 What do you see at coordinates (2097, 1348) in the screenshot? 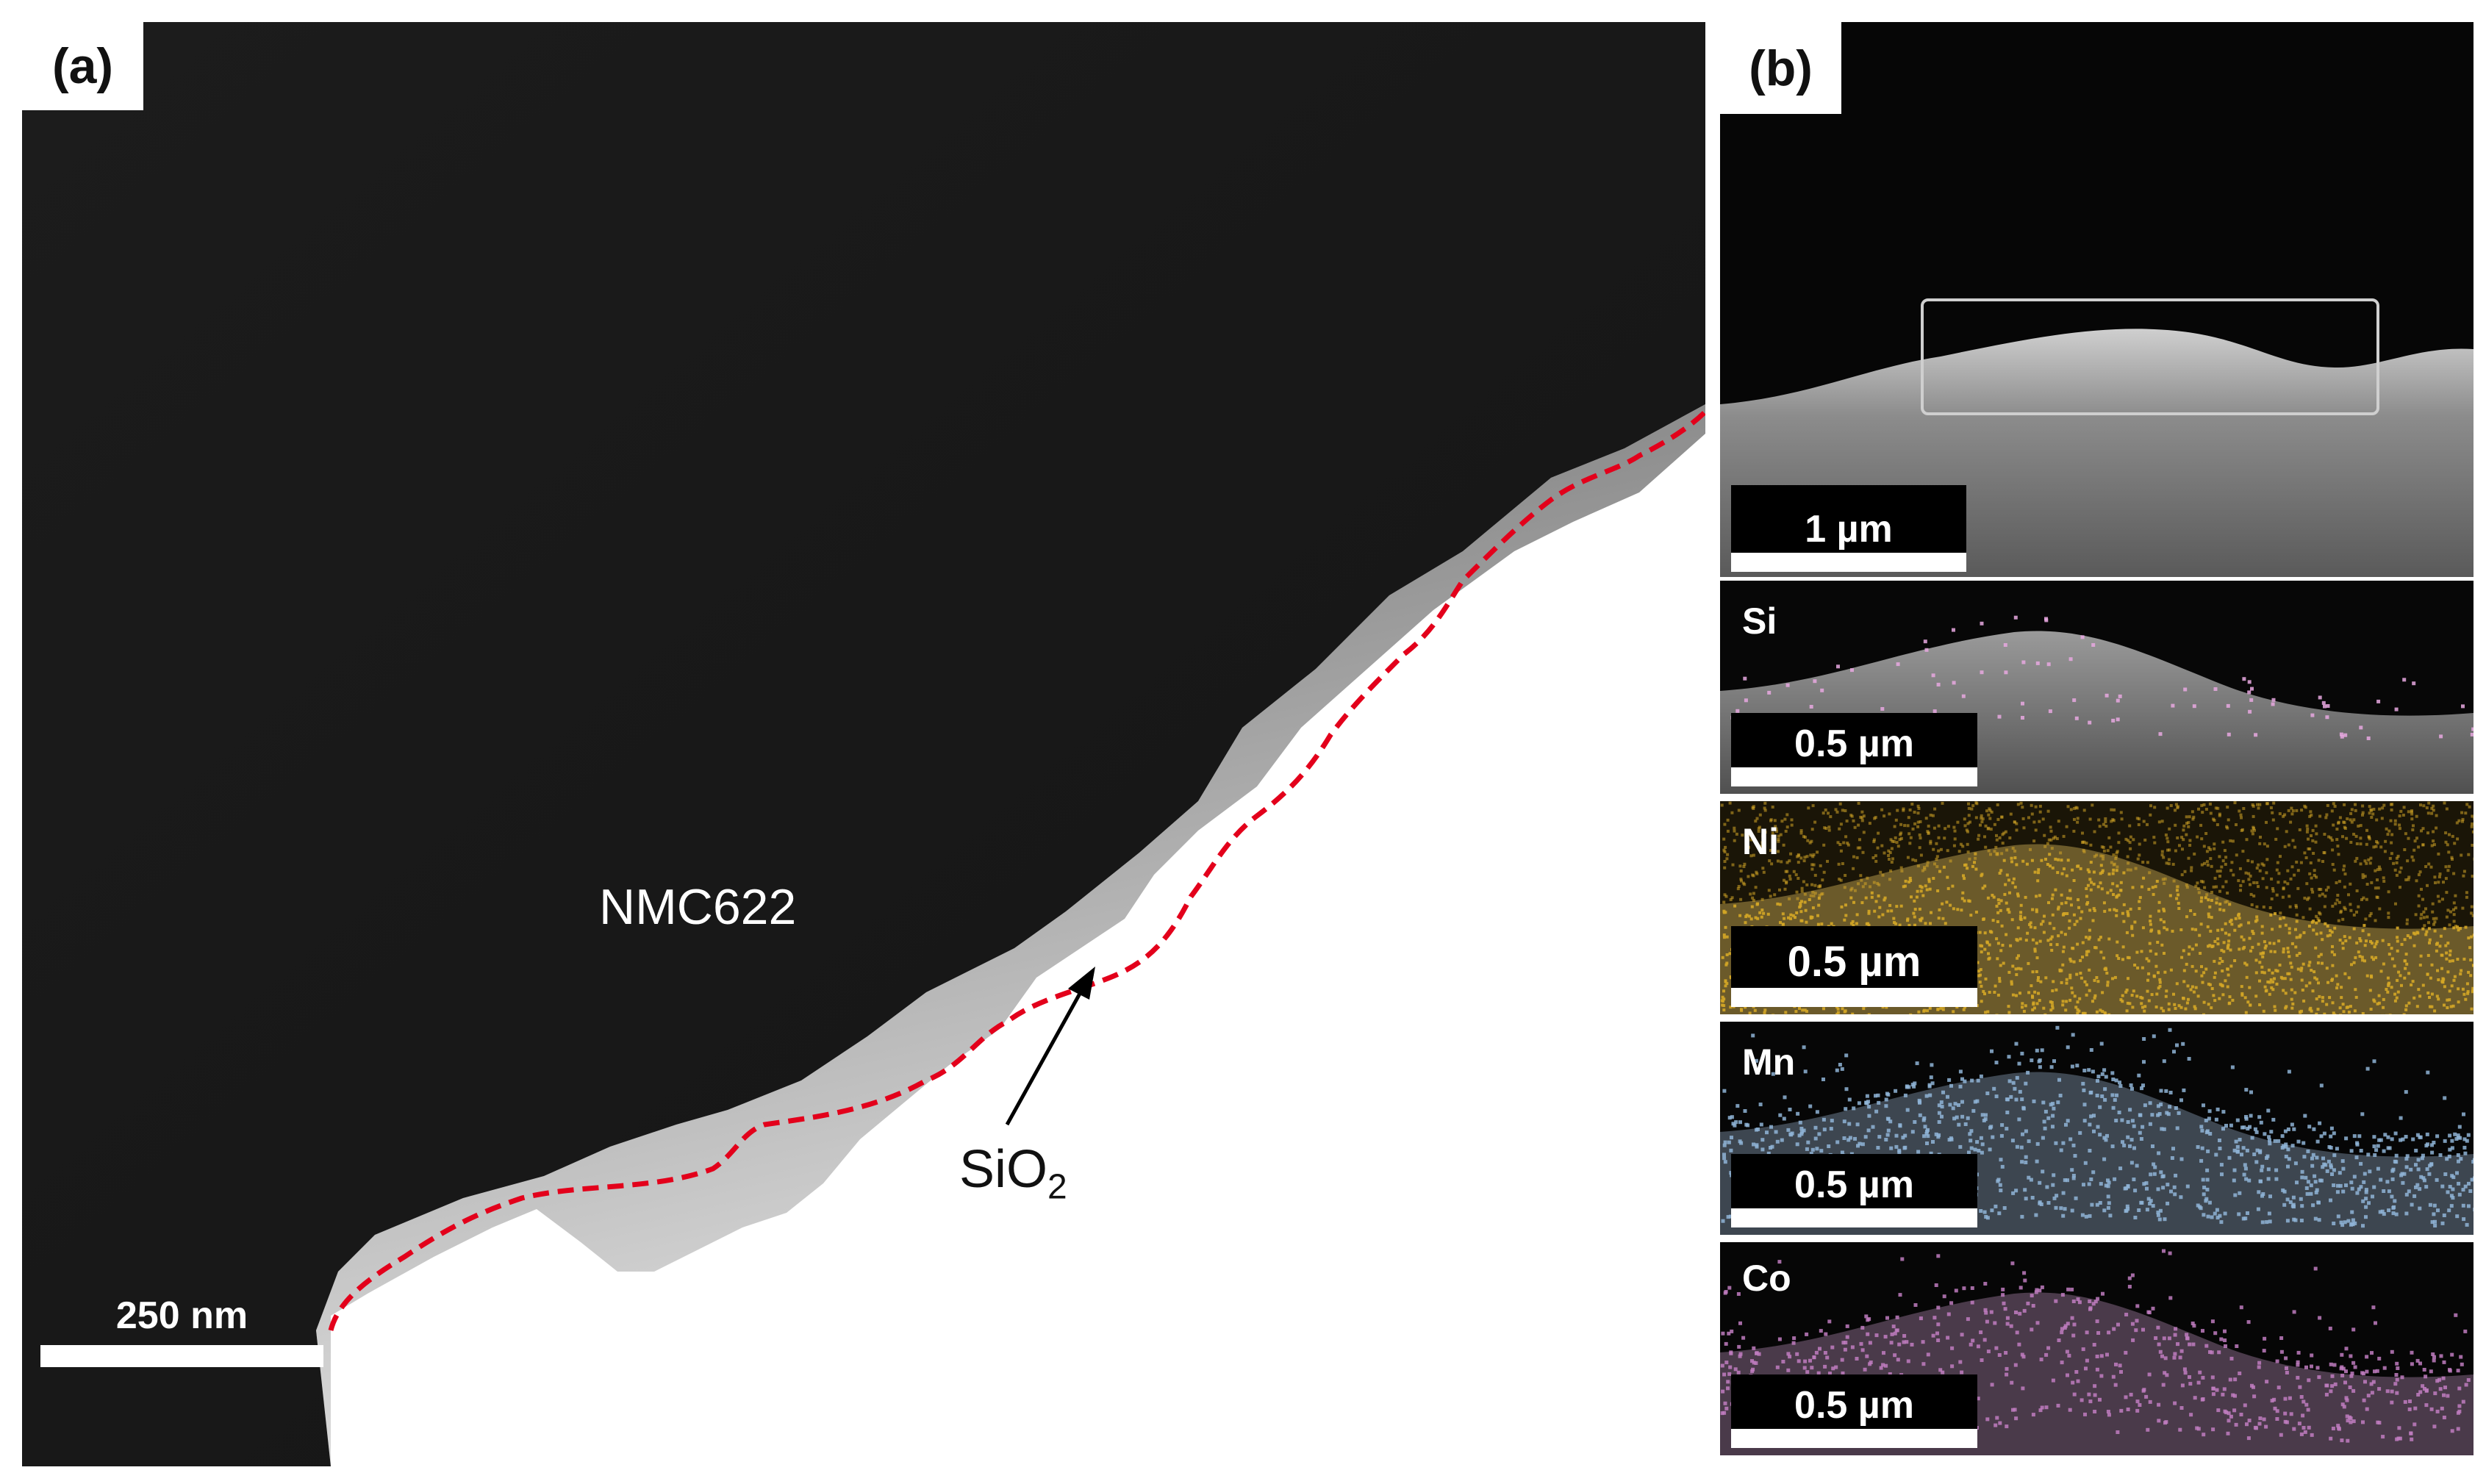
I see `eds-map-co: Co 0.5 µm` at bounding box center [2097, 1348].